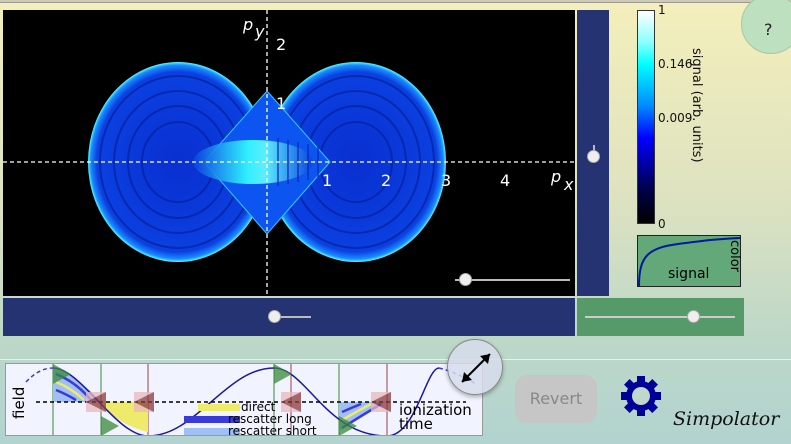 This screenshot has height=444, width=791. Describe the element at coordinates (594, 149) in the screenshot. I see `vslider-stem` at that location.